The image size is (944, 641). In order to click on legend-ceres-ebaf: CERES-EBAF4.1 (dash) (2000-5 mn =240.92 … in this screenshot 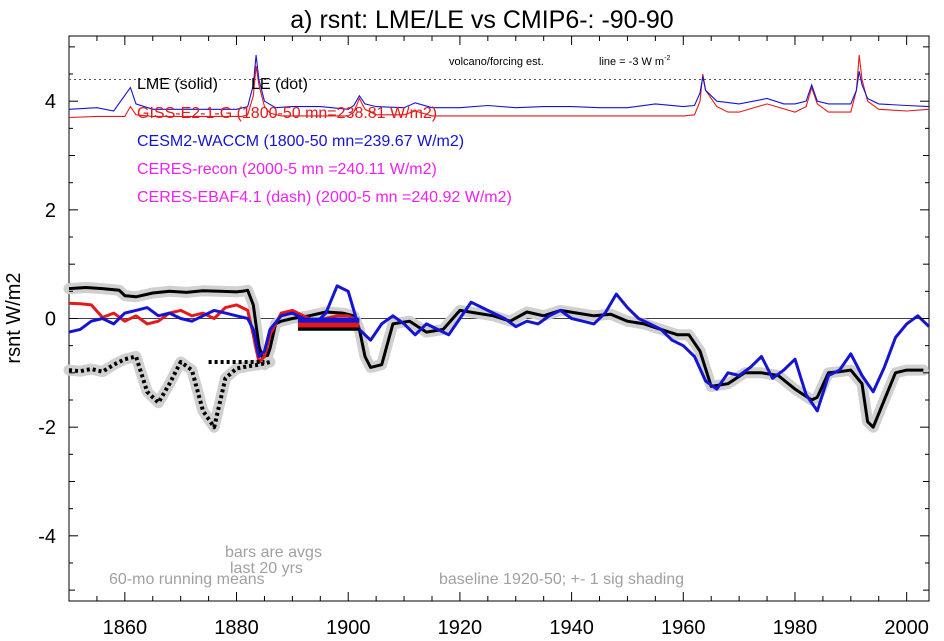, I will do `click(324, 197)`.